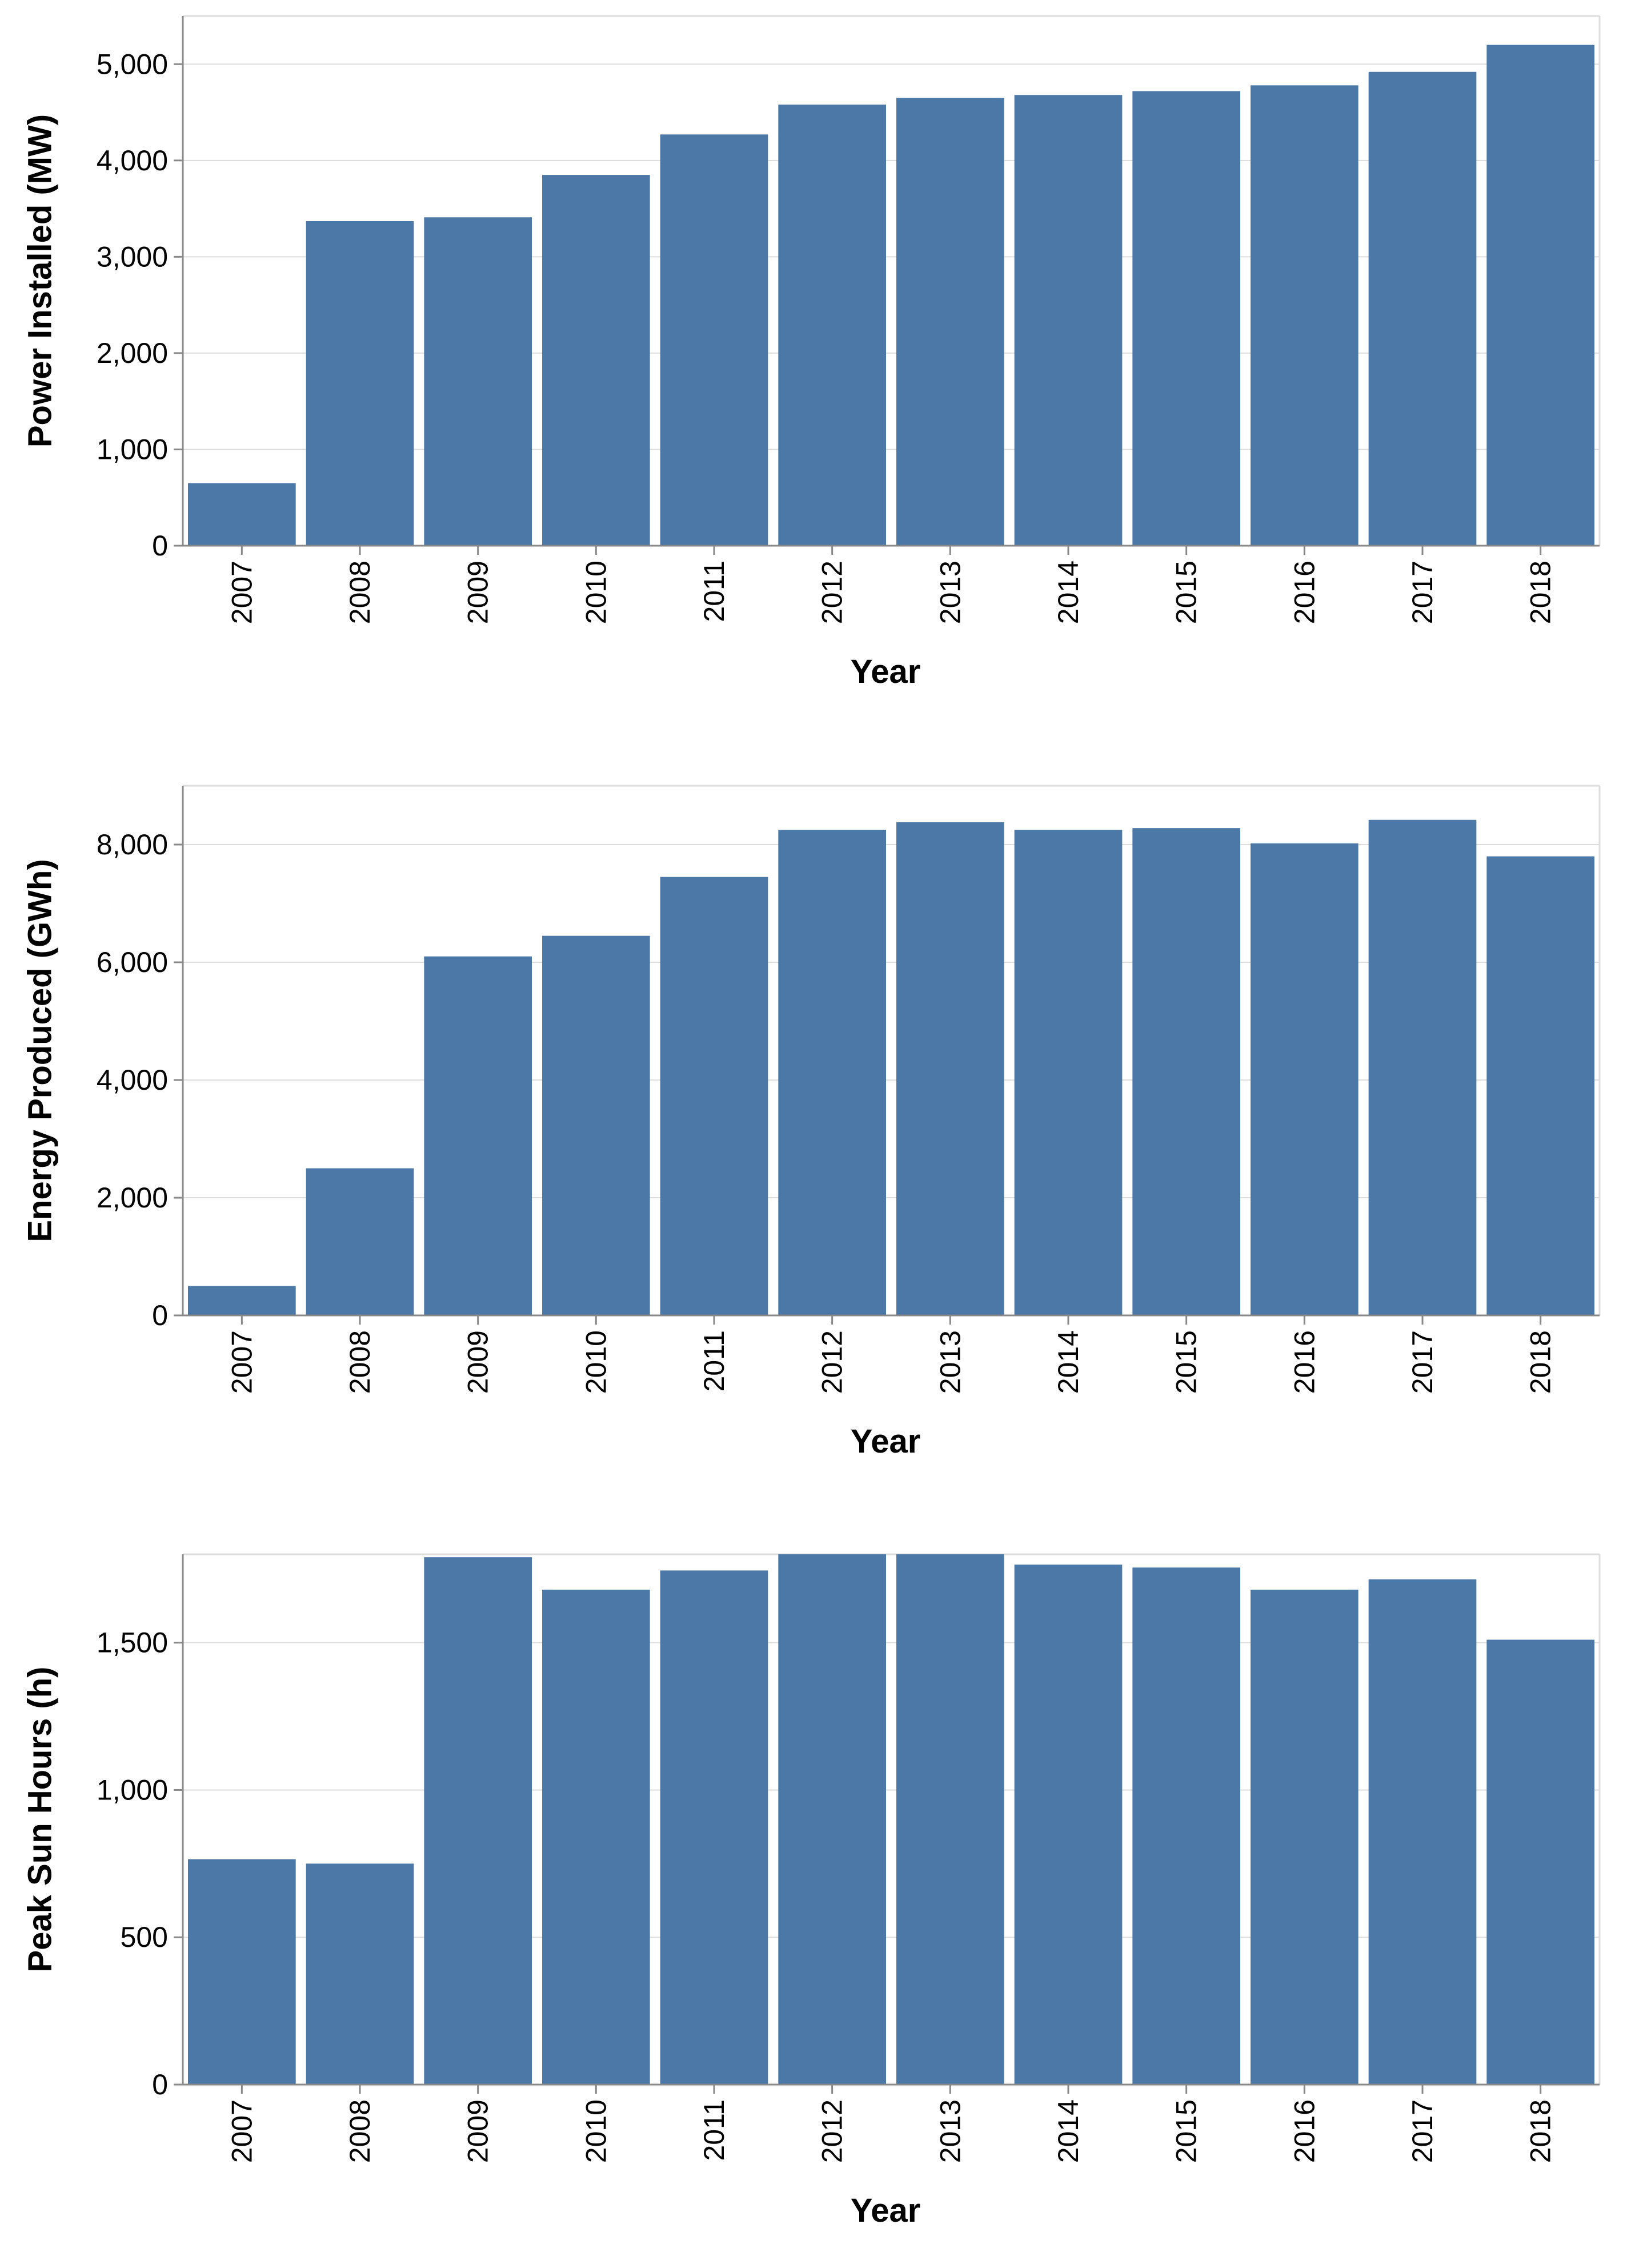 The width and height of the screenshot is (1627, 2268). I want to click on peak-sun-hours-bar-2008, so click(360, 1974).